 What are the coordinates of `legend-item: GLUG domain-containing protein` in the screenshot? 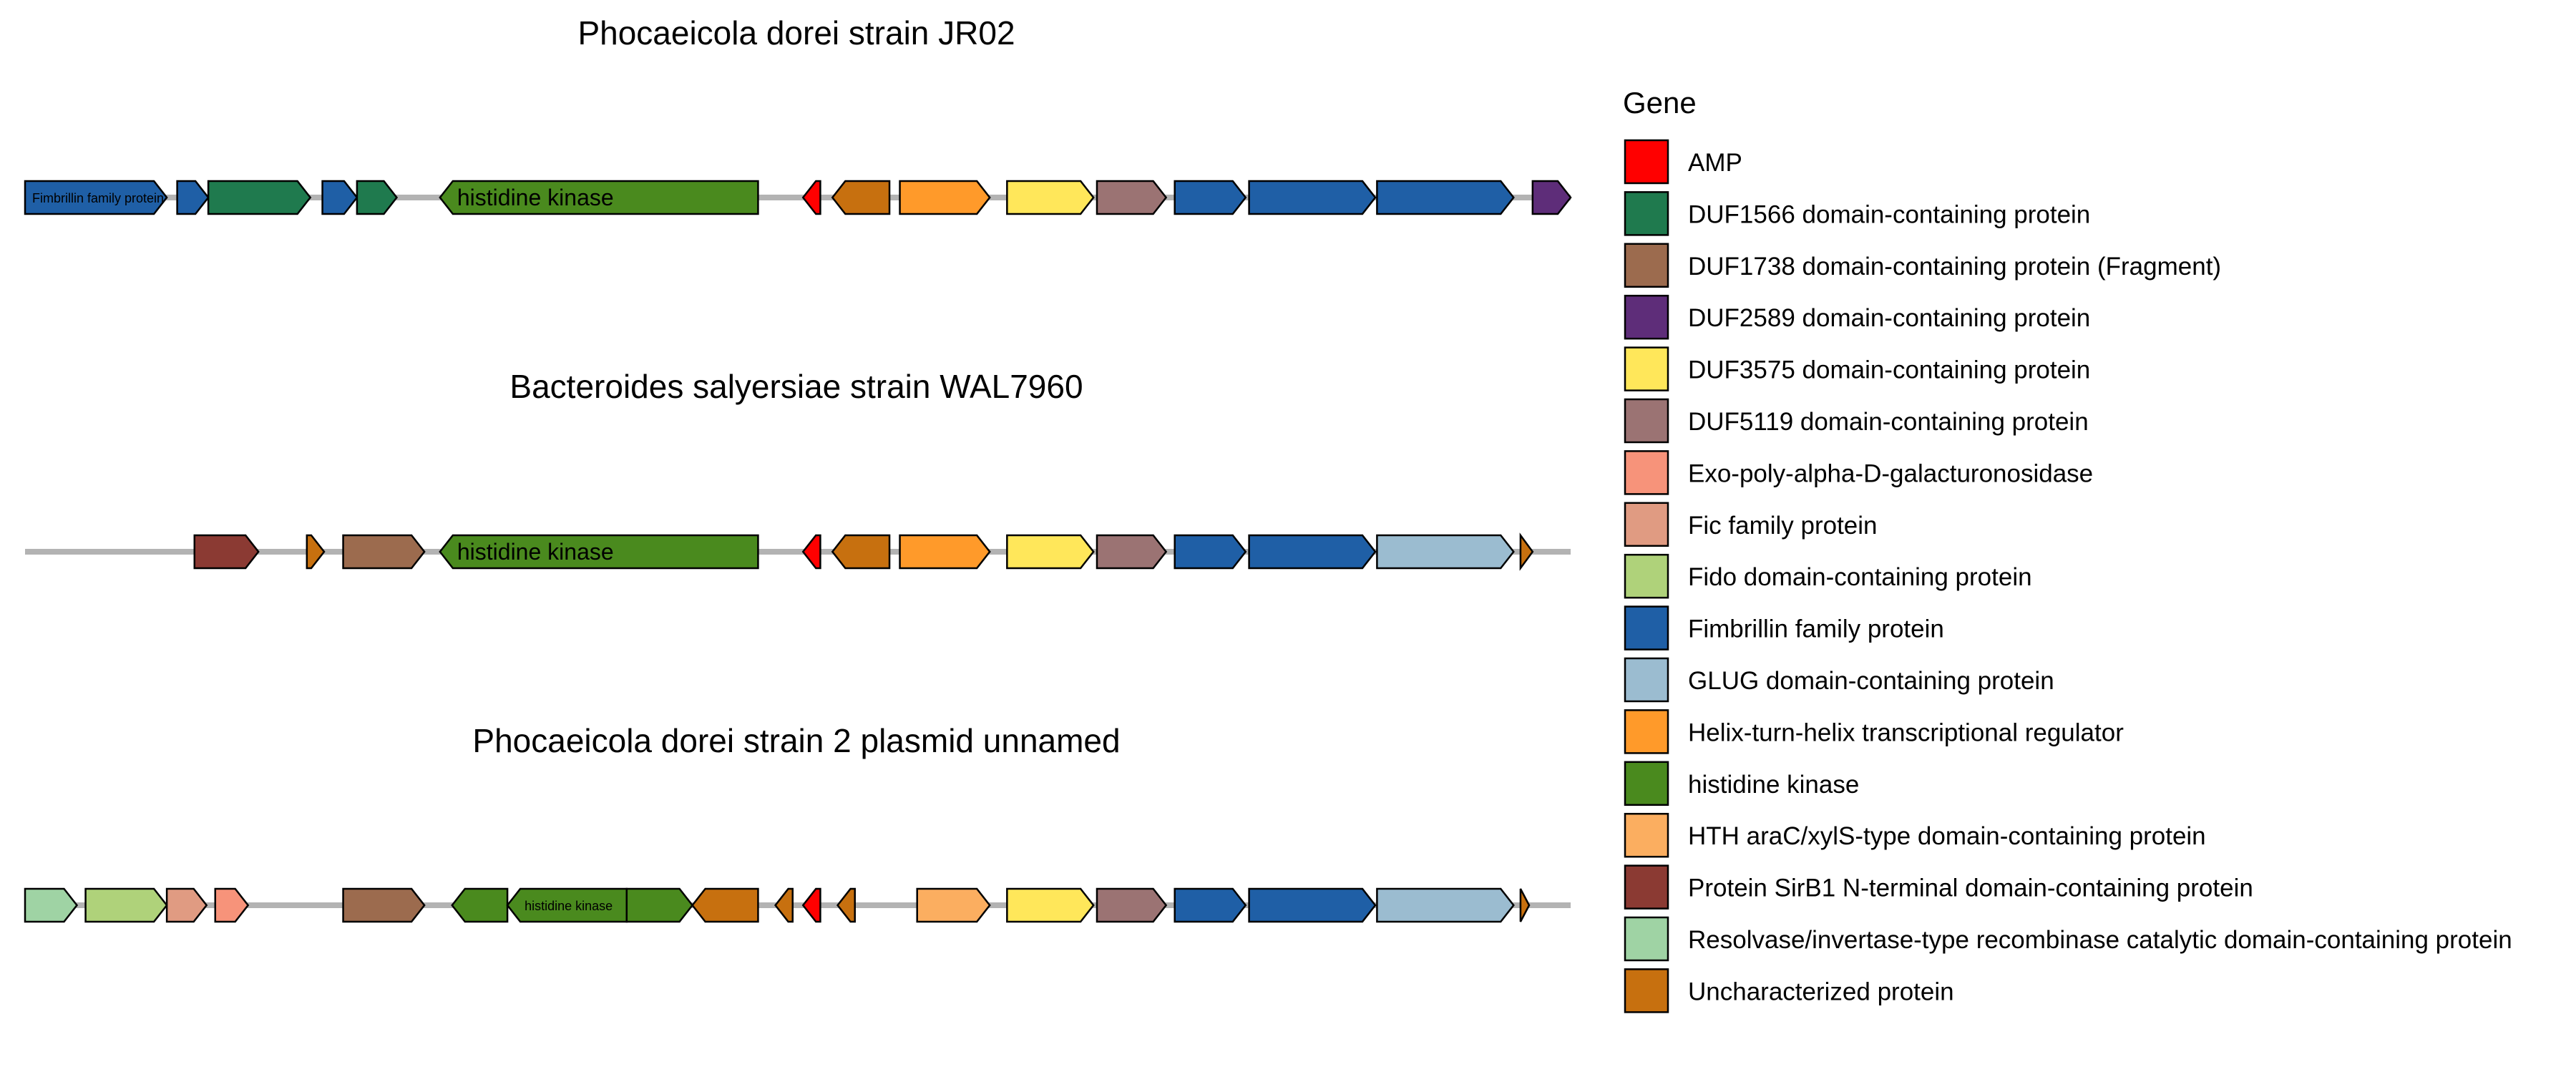 It's located at (1839, 680).